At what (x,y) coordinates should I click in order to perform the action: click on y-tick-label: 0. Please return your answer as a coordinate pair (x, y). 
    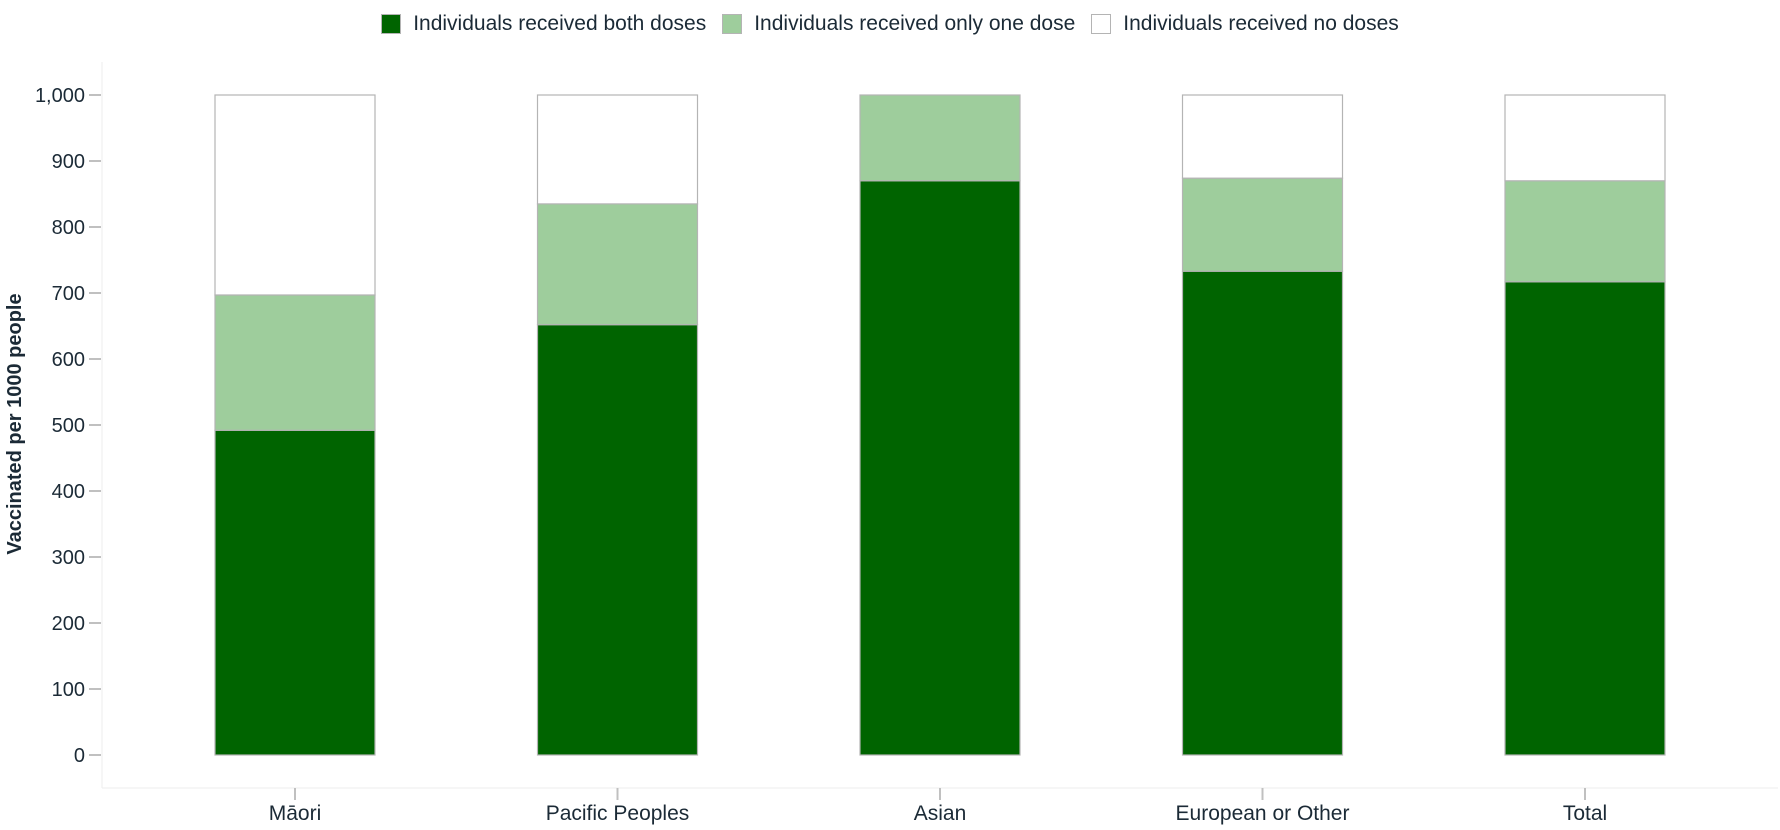
    Looking at the image, I should click on (79, 756).